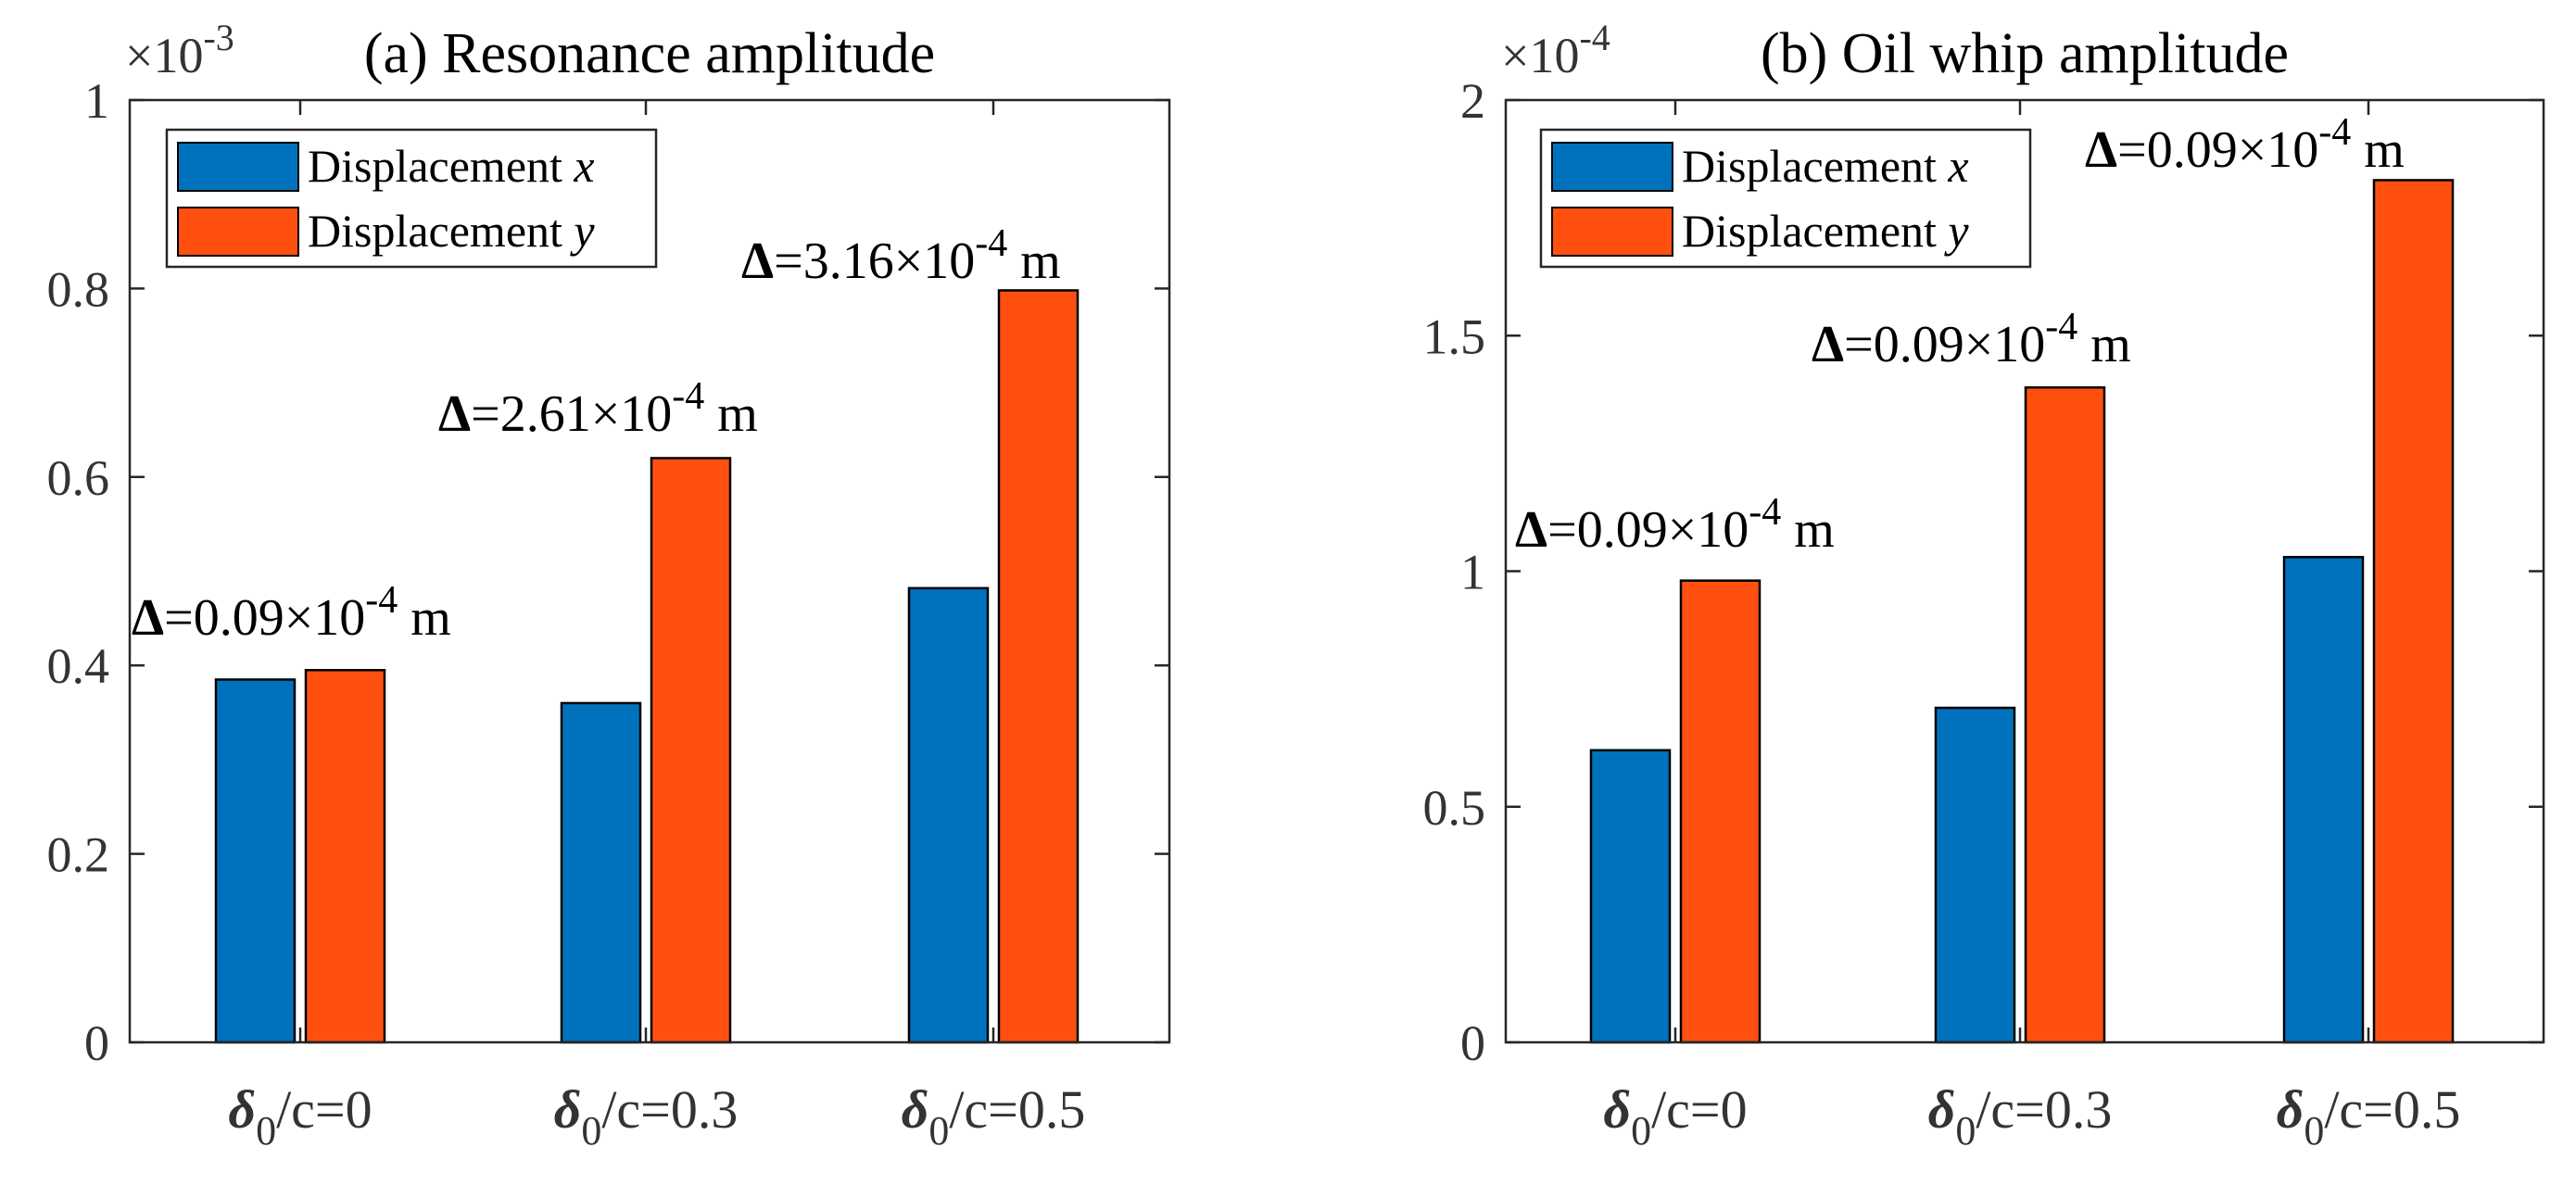 The height and width of the screenshot is (1185, 2576). What do you see at coordinates (649, 53) in the screenshot?
I see `chart-title: (a) Resonance amplitude` at bounding box center [649, 53].